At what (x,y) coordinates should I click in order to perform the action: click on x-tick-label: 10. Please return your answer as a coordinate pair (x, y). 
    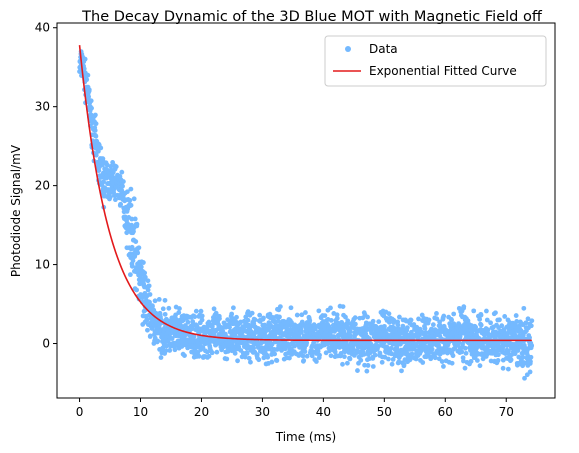
    Looking at the image, I should click on (140, 412).